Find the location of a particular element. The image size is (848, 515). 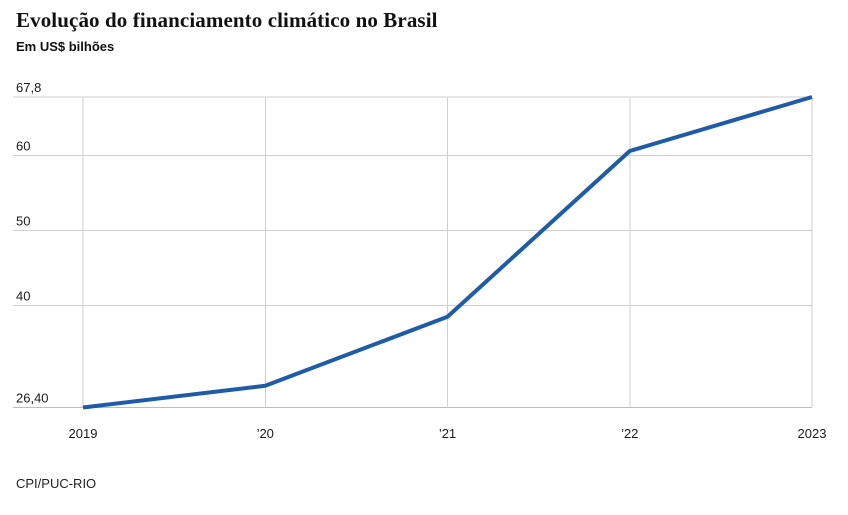

y-tick-label: 40 is located at coordinates (23, 296).